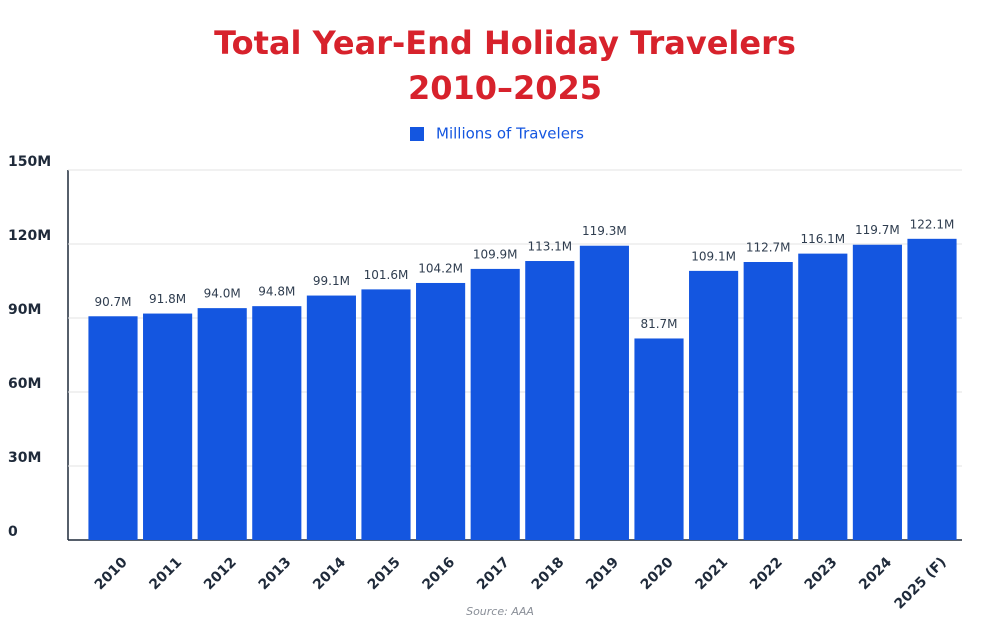 The width and height of the screenshot is (1000, 642). What do you see at coordinates (548, 573) in the screenshot?
I see `x-tick-label: 2018` at bounding box center [548, 573].